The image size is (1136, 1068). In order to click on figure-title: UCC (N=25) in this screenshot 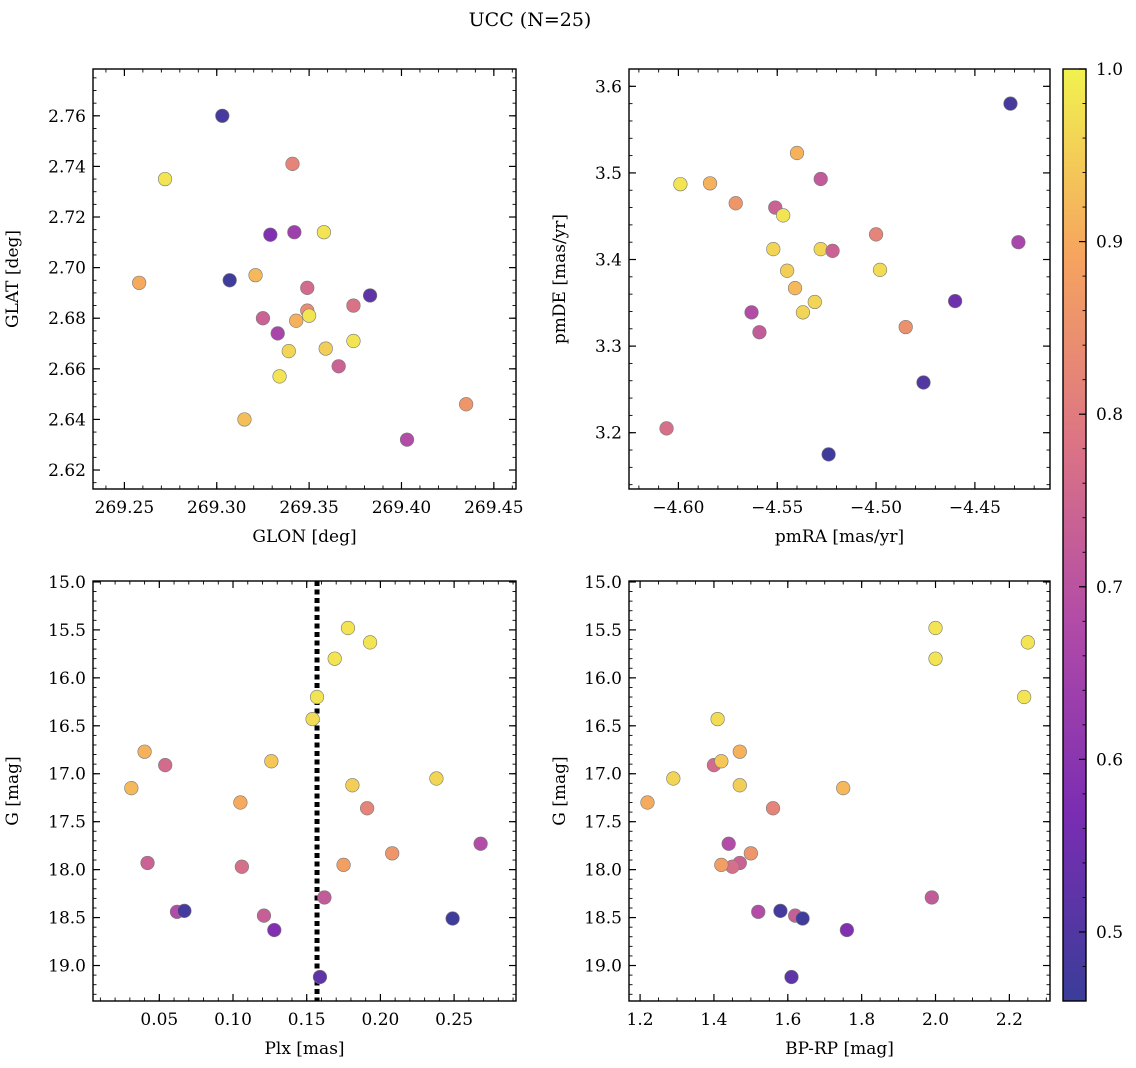, I will do `click(530, 20)`.